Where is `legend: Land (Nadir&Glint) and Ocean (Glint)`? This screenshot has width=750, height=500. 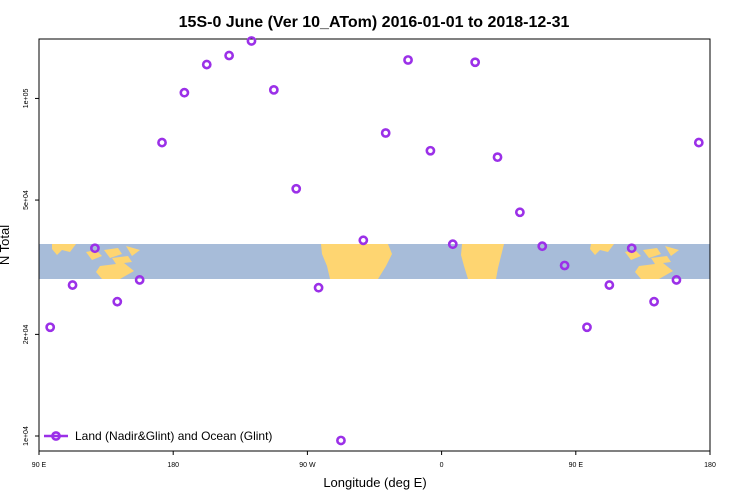
legend: Land (Nadir&Glint) and Ocean (Glint) is located at coordinates (158, 436).